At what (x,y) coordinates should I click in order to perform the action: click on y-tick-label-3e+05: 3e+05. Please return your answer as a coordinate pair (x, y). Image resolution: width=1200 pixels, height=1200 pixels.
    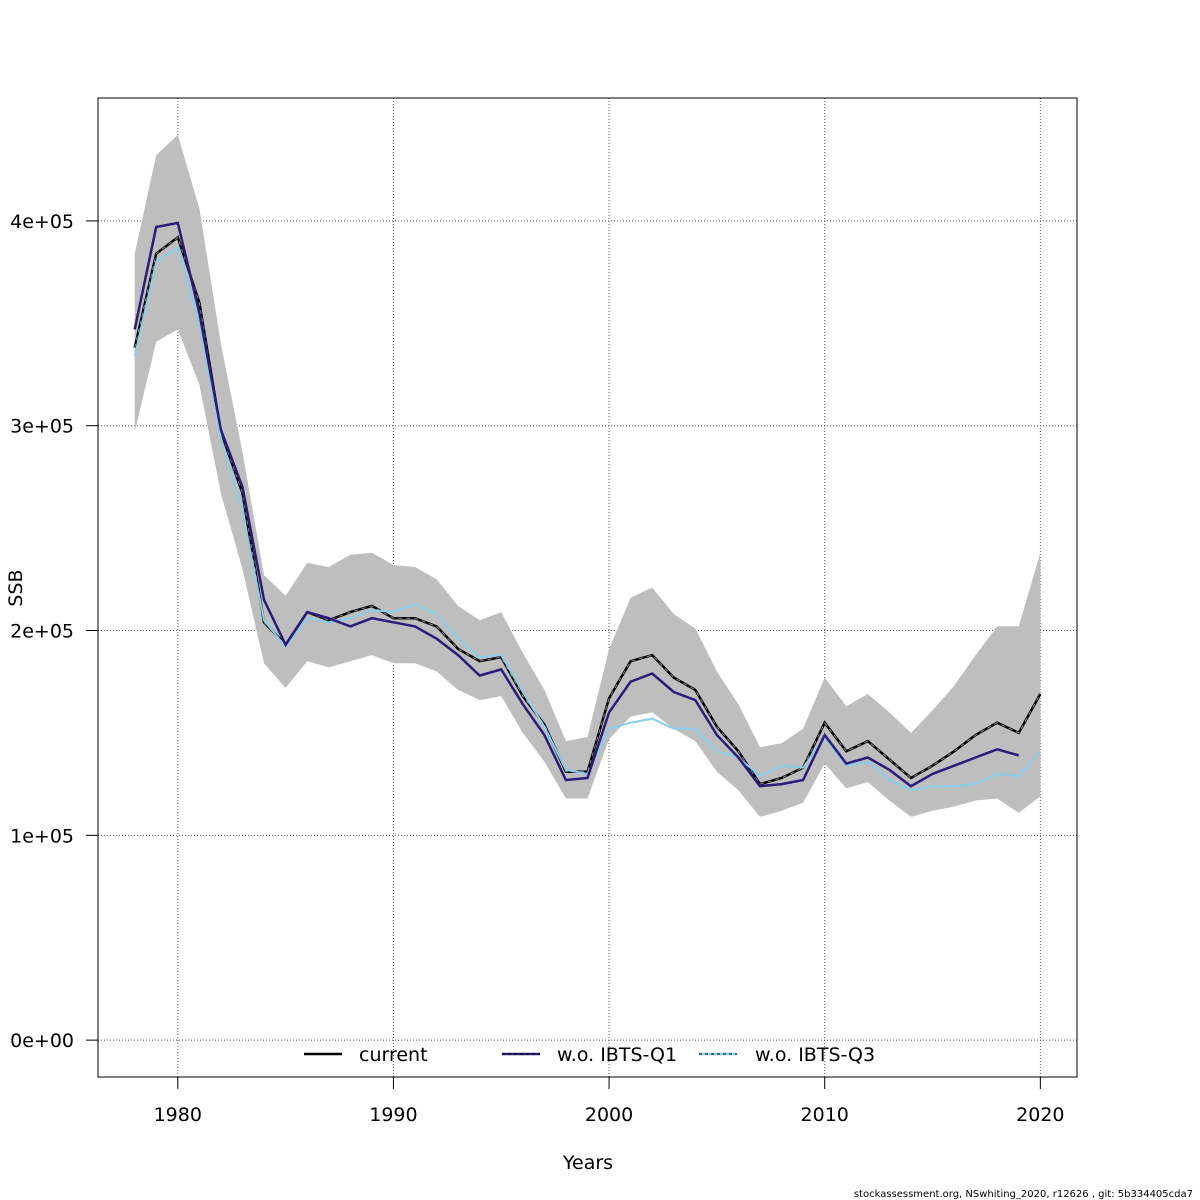
    Looking at the image, I should click on (42, 427).